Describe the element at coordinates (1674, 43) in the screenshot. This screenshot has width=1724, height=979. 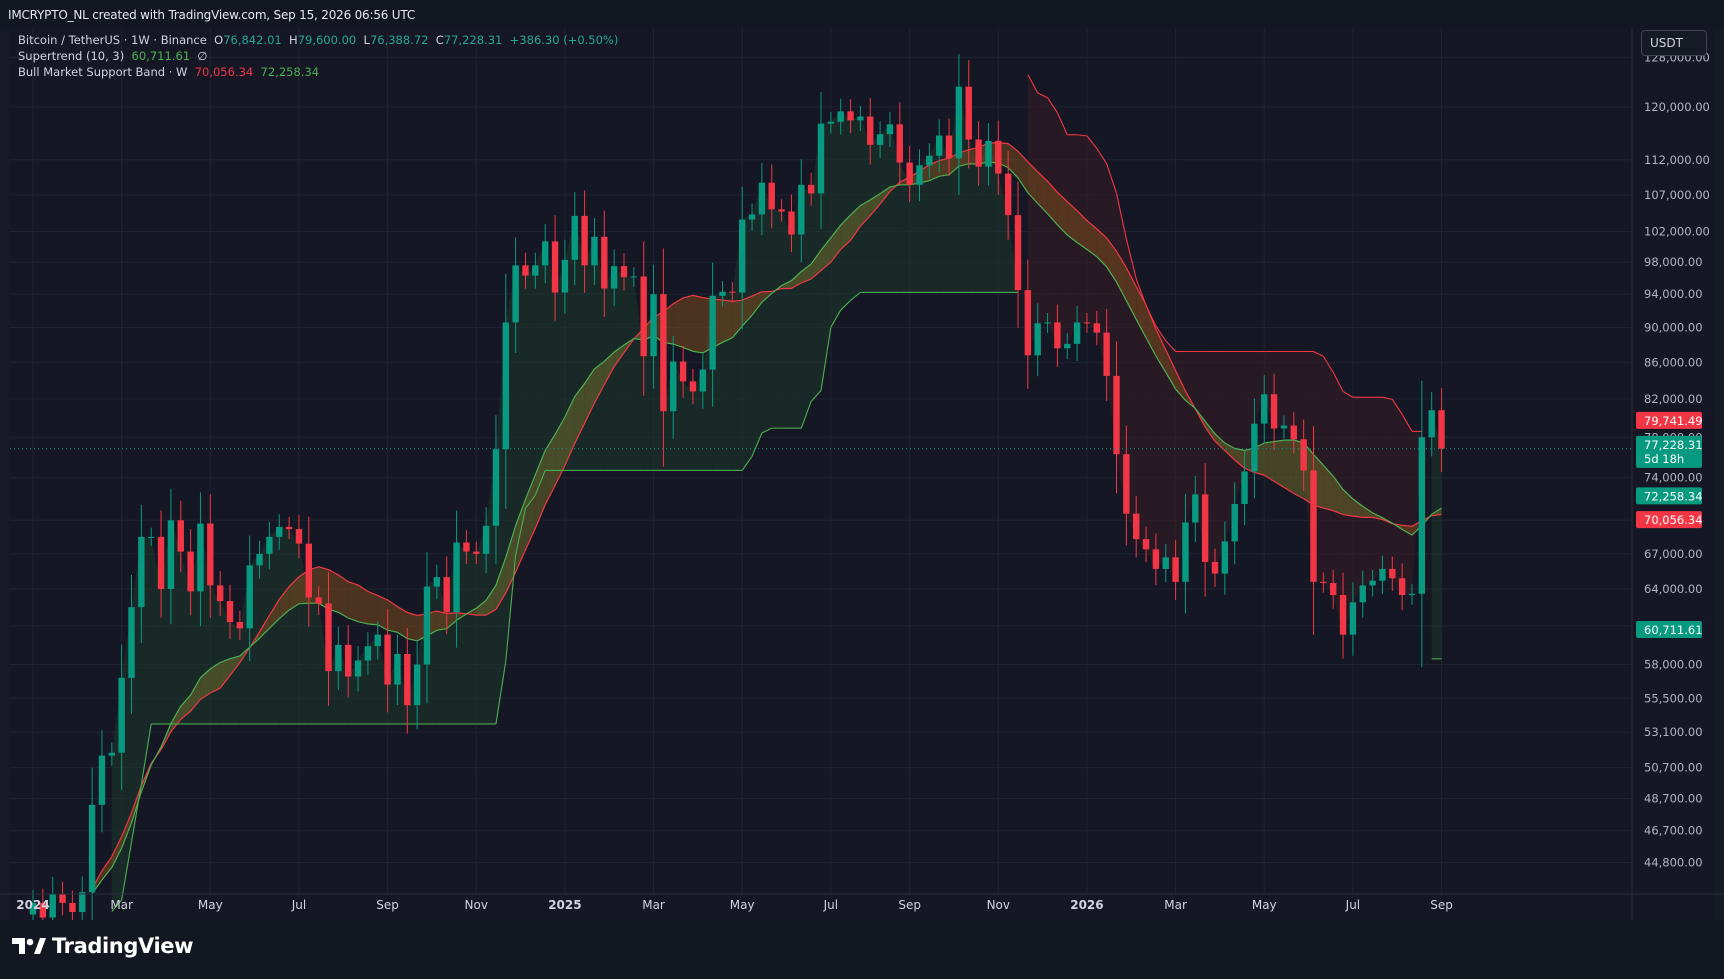
I see `currency-button: USDT` at that location.